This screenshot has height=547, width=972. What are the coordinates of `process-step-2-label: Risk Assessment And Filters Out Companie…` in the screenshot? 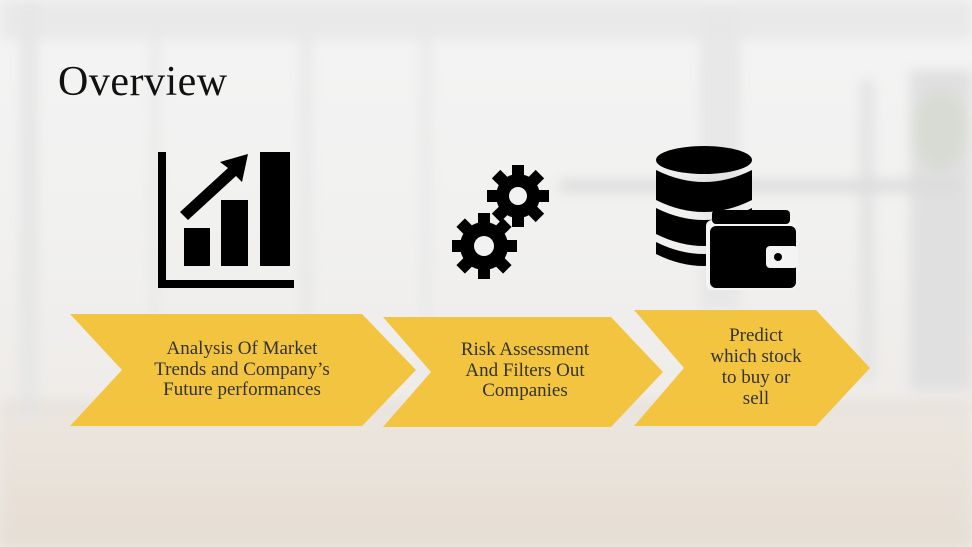 It's located at (525, 370).